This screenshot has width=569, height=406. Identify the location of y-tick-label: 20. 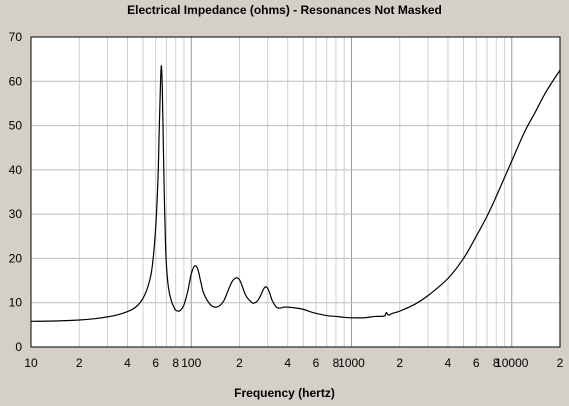
(16, 258).